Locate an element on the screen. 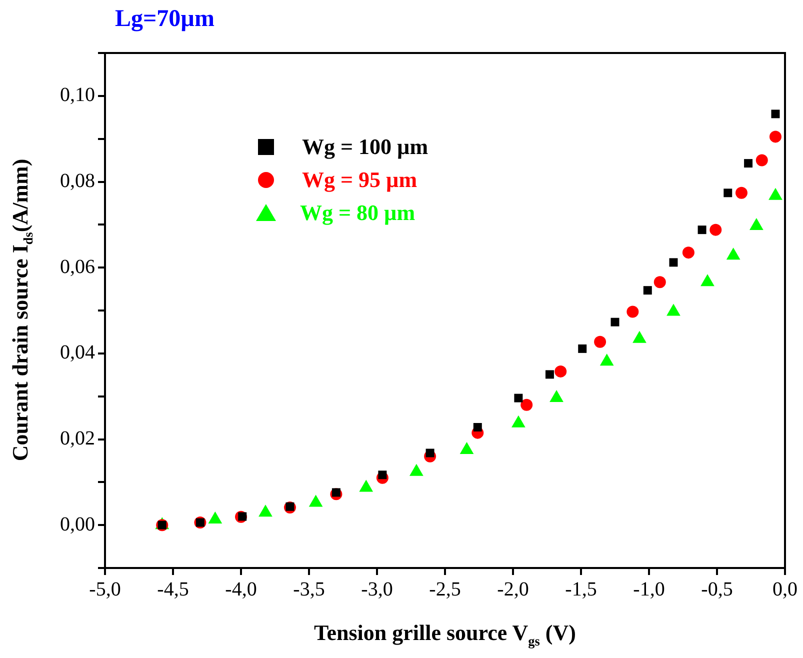  y-tick-label: 0,10 is located at coordinates (77, 95).